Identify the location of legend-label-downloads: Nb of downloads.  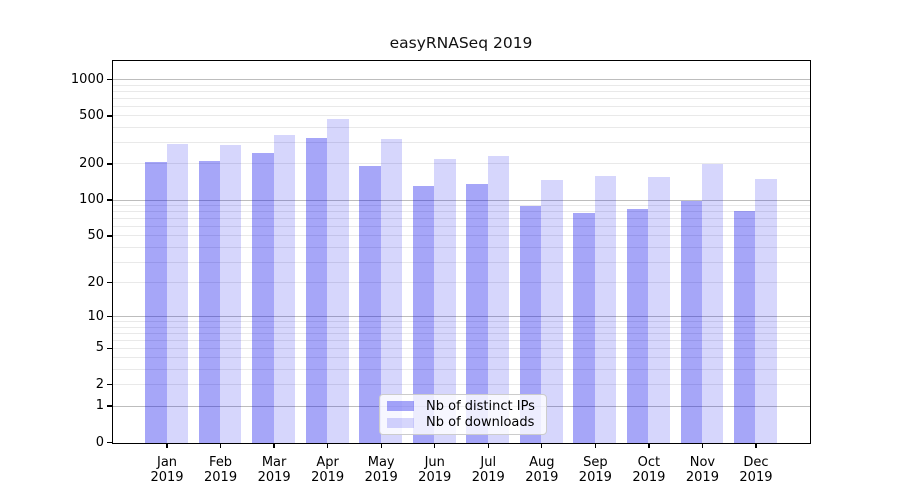
(480, 423).